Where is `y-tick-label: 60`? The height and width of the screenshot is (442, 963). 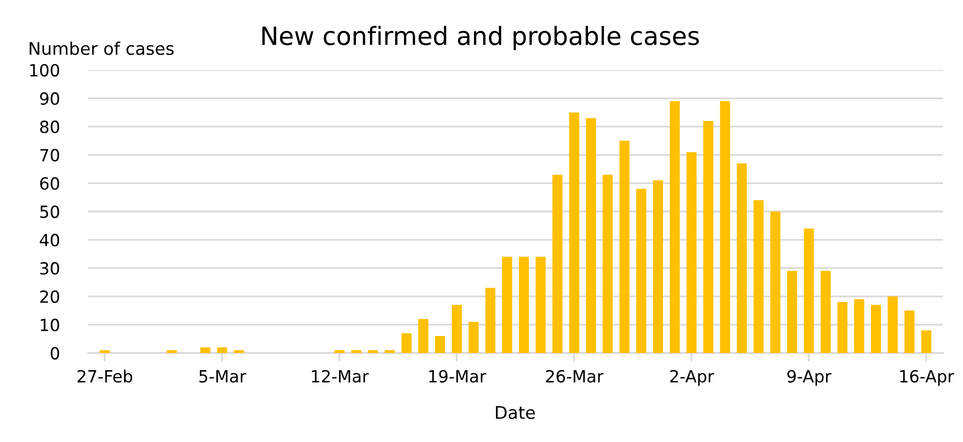 y-tick-label: 60 is located at coordinates (50, 183).